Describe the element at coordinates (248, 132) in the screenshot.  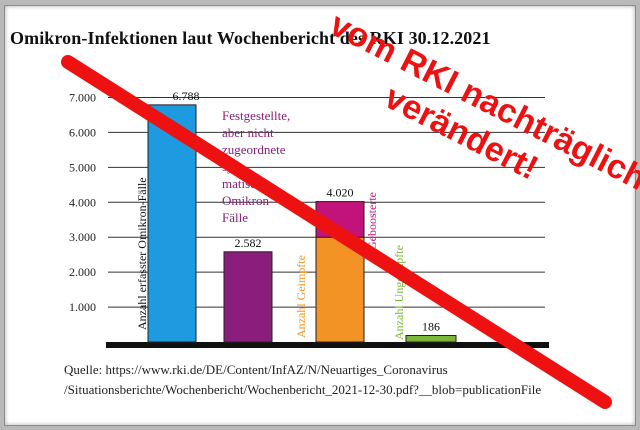
I see `side-note-line: aber nicht` at that location.